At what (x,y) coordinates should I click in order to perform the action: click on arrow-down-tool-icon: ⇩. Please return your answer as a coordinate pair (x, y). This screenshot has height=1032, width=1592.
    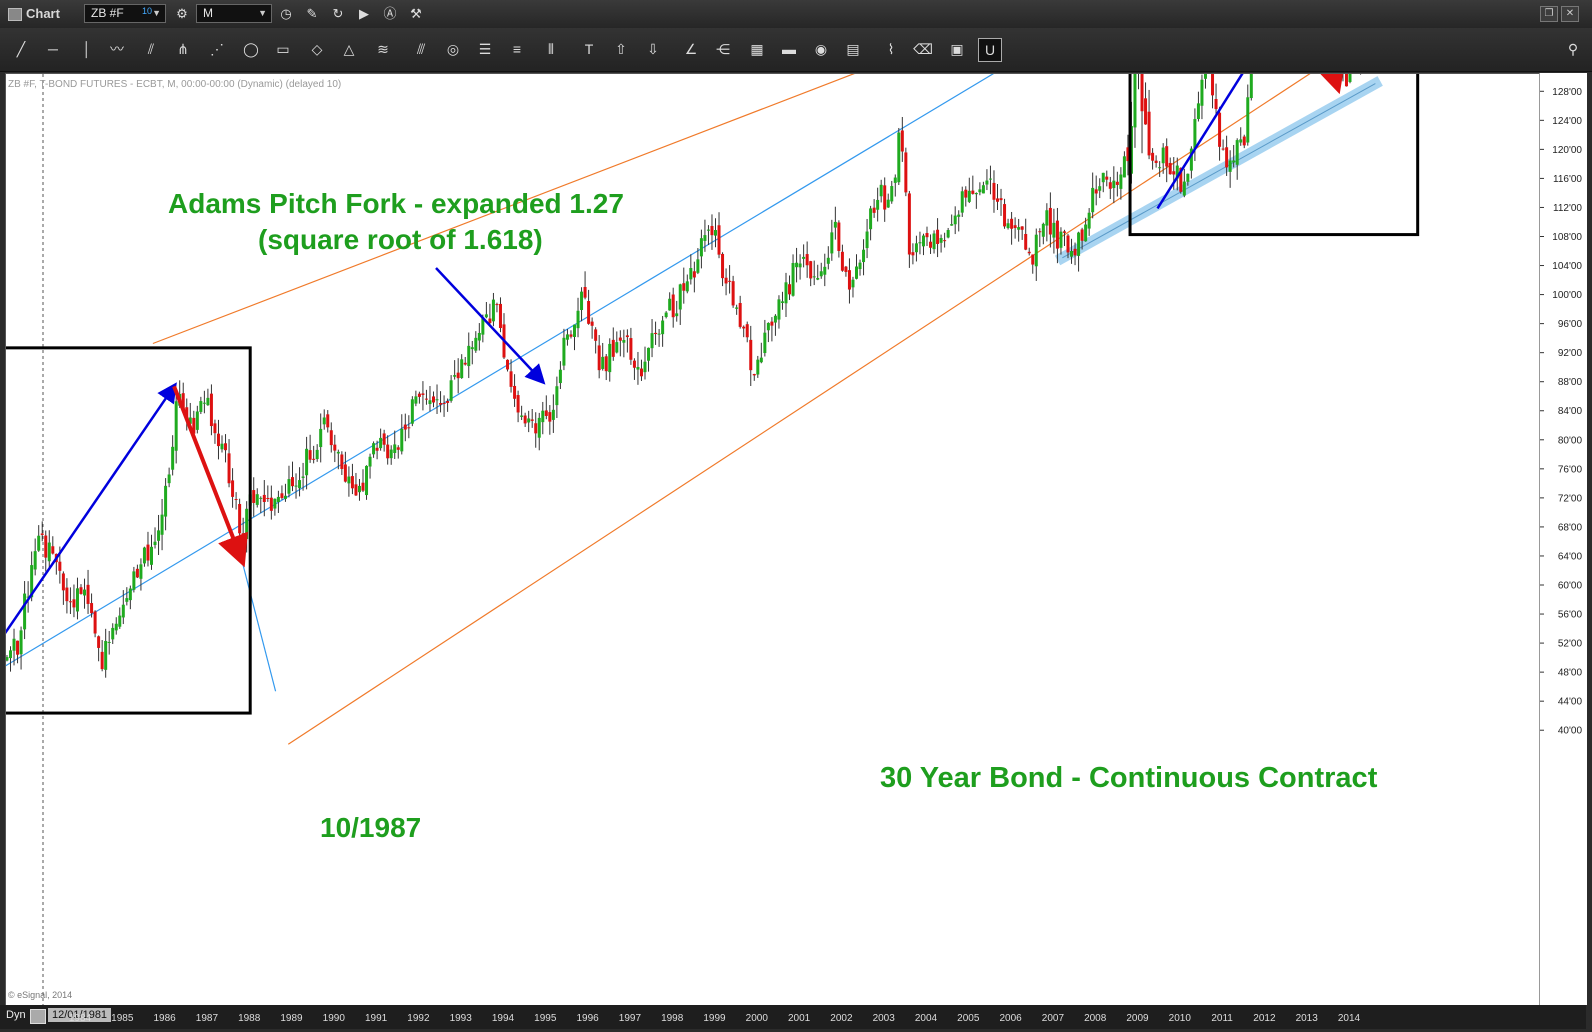
    Looking at the image, I should click on (653, 49).